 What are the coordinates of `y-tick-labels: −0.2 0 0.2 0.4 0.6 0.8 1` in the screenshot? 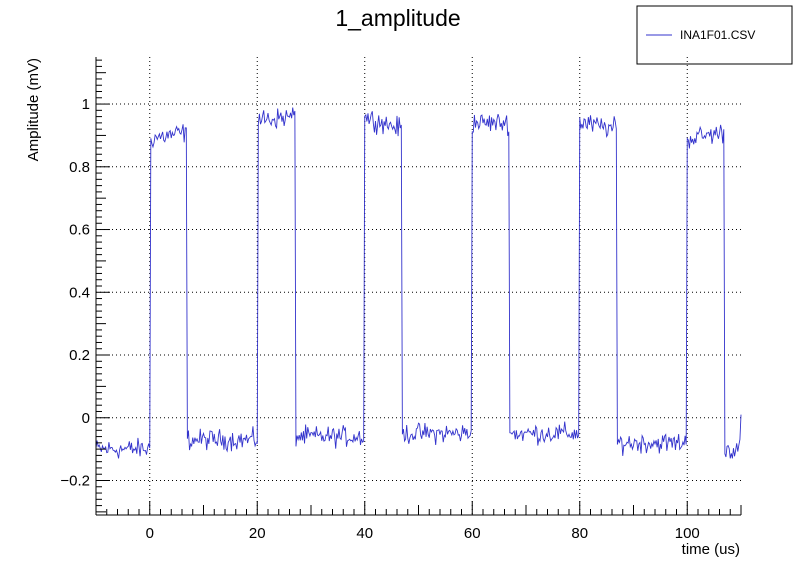 It's located at (75, 292).